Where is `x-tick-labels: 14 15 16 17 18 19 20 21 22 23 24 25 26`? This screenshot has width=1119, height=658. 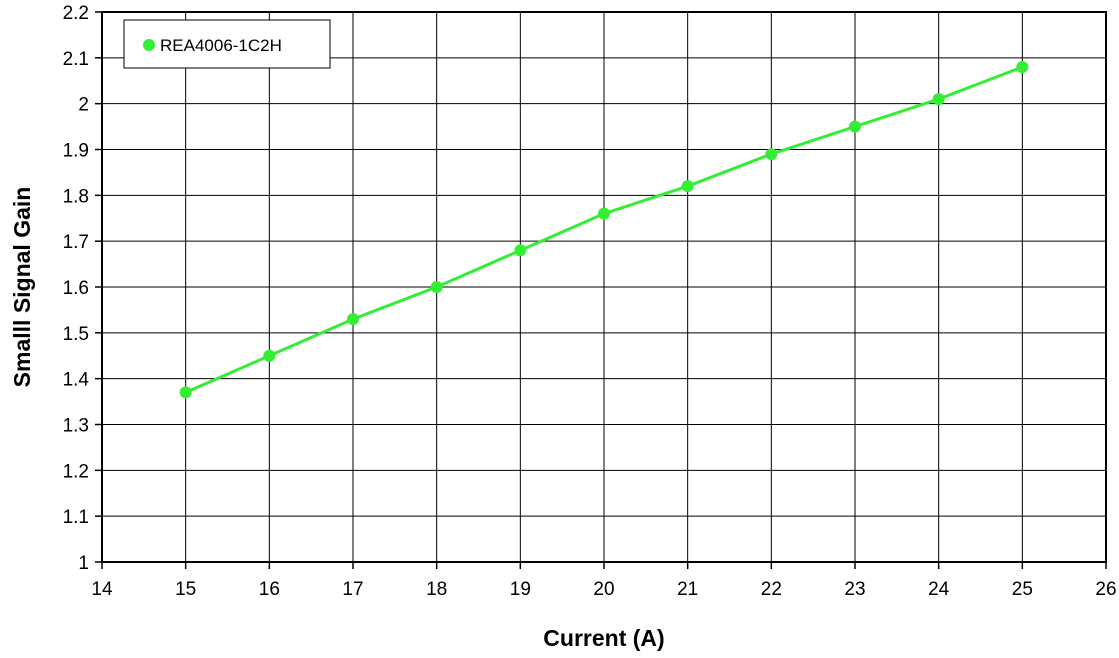 x-tick-labels: 14 15 16 17 18 19 20 21 22 23 24 25 26 is located at coordinates (603, 589).